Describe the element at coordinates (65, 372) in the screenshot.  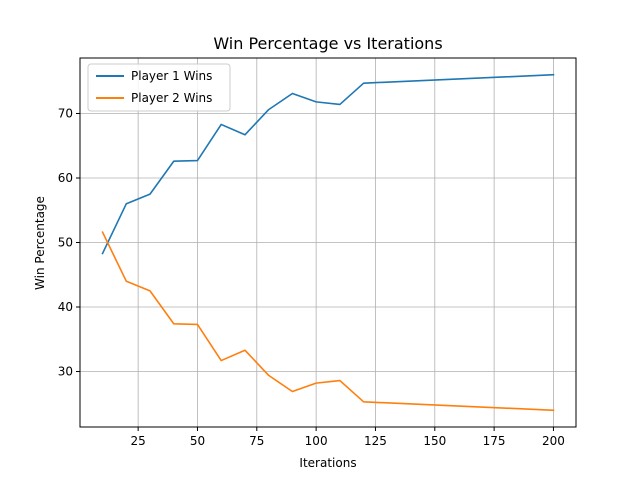
I see `y-tick-label: 30` at that location.